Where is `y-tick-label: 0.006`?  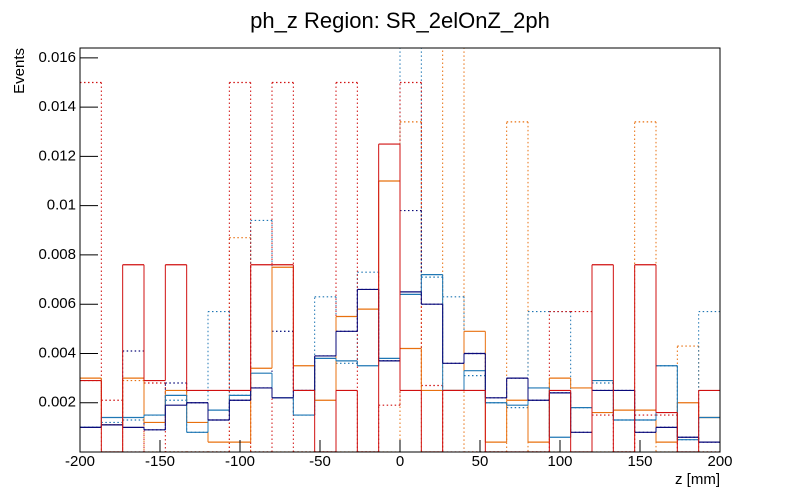
y-tick-label: 0.006 is located at coordinates (57, 303).